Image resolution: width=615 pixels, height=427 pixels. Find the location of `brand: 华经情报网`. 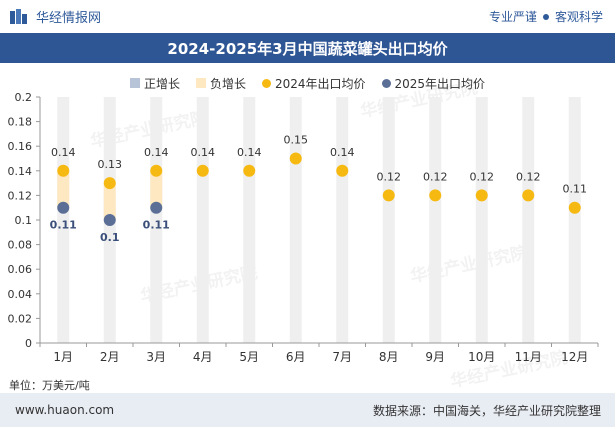

brand: 华经情报网 is located at coordinates (54, 16).